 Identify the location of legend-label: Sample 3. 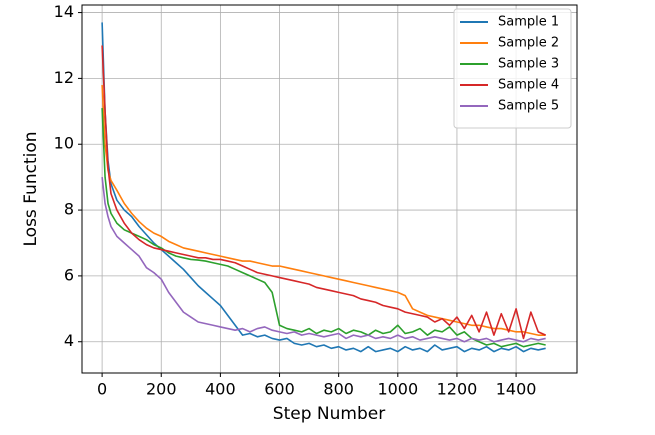
(528, 64).